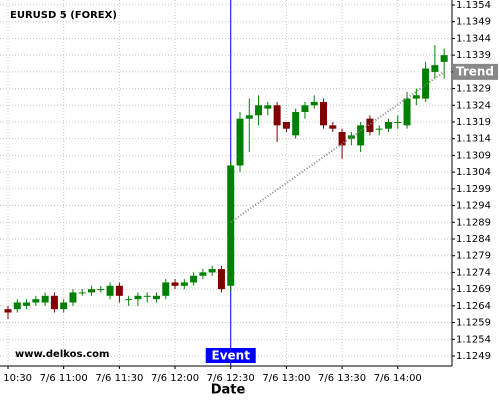  What do you see at coordinates (473, 339) in the screenshot?
I see `y-tick-label: 1.1254` at bounding box center [473, 339].